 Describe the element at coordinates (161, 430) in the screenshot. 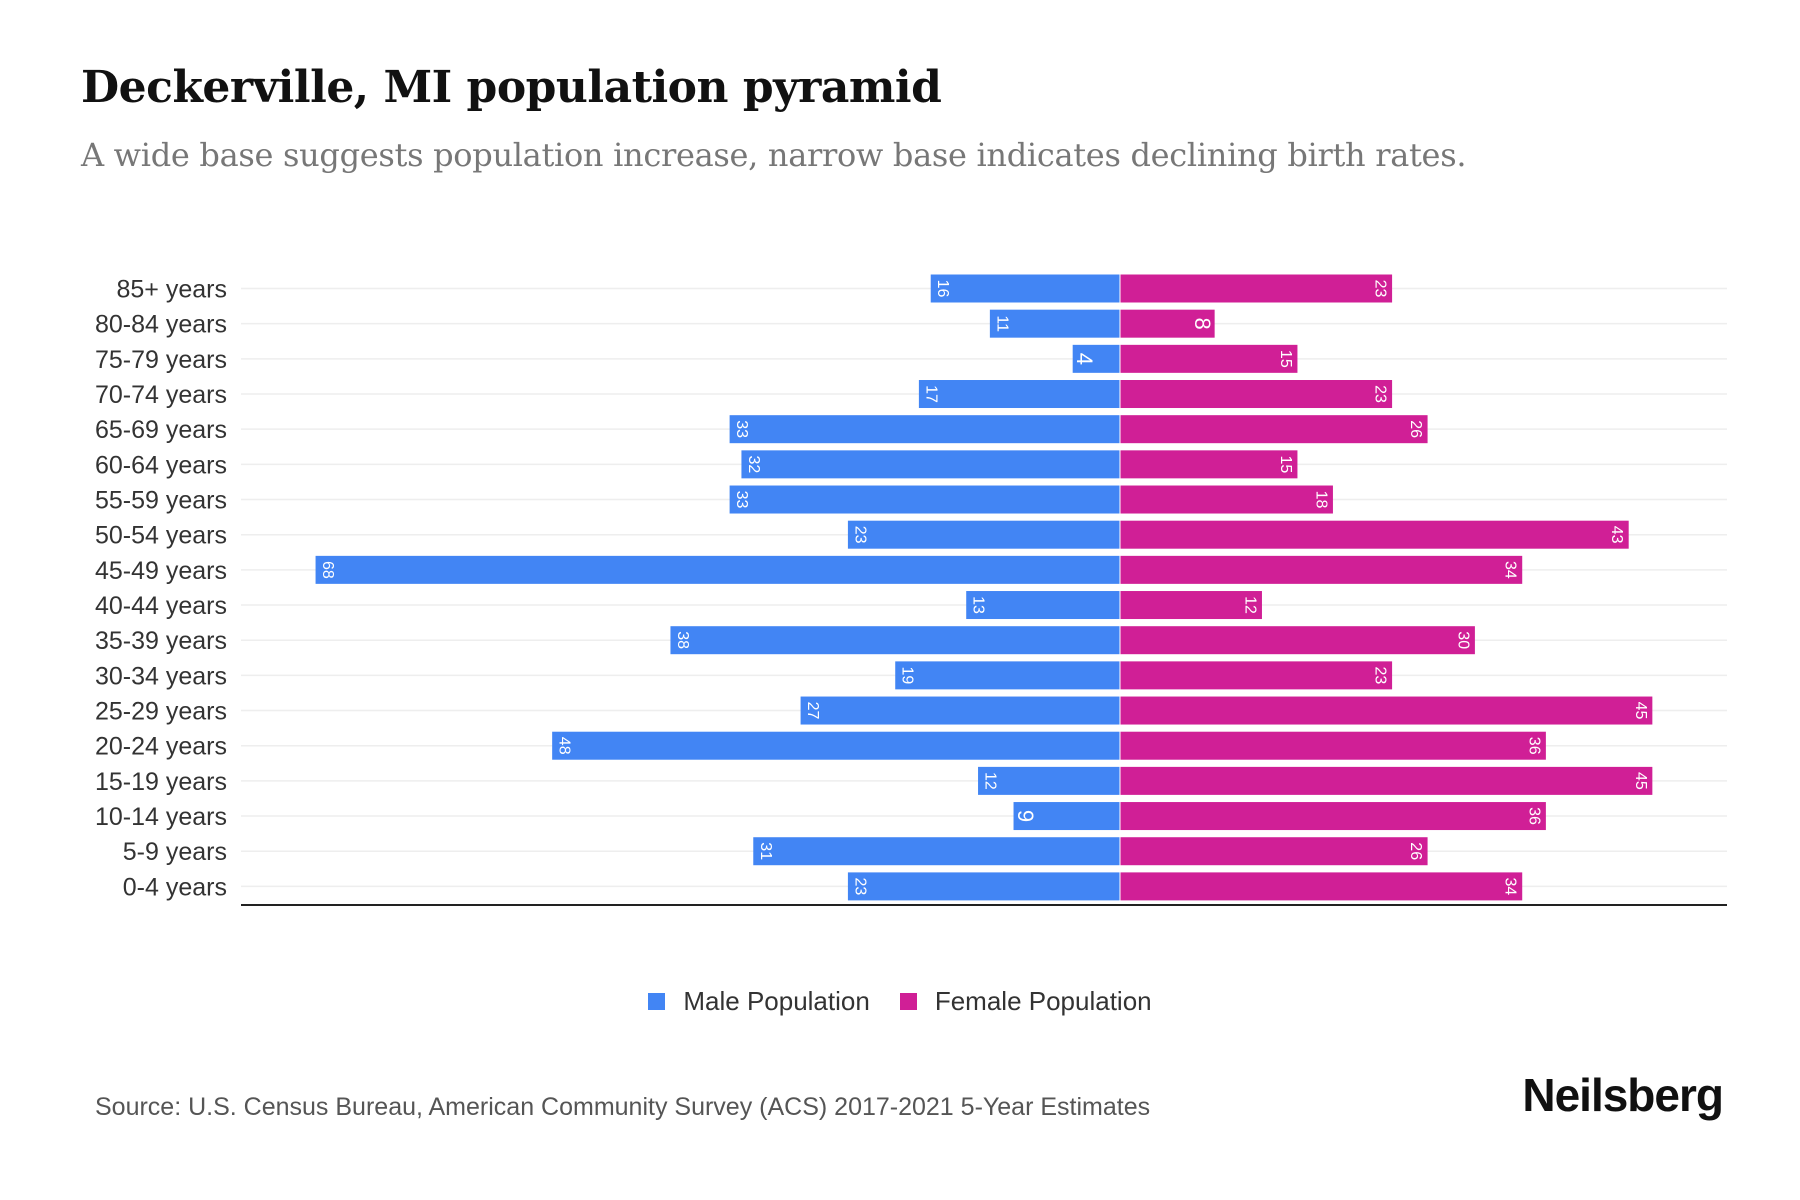

I see `category-label: 65-69 years` at that location.